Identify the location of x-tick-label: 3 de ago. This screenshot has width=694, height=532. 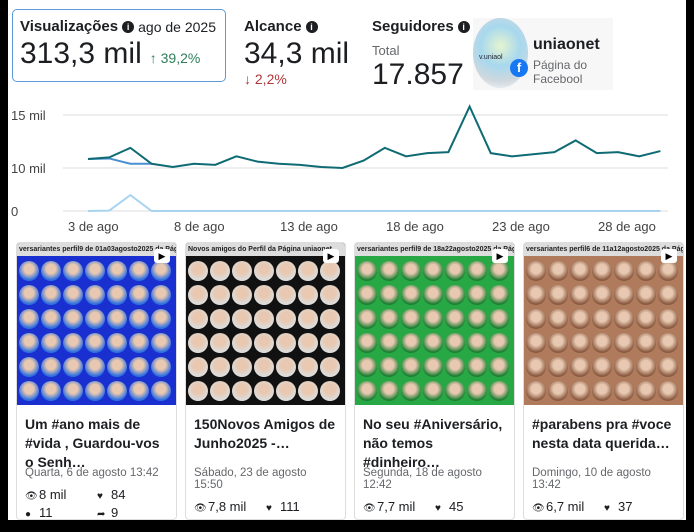
(93, 226).